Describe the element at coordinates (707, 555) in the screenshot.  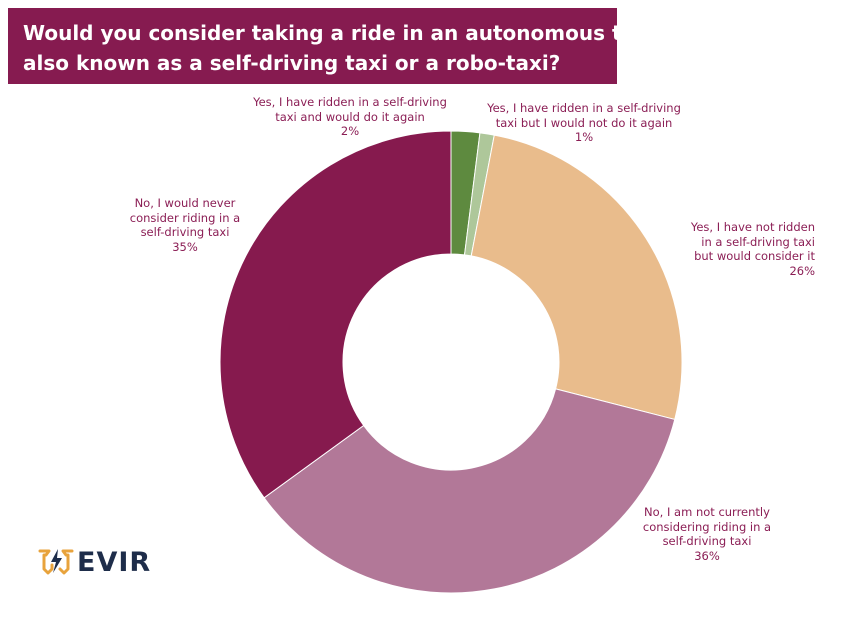
I see `slice-value-label: 36%` at that location.